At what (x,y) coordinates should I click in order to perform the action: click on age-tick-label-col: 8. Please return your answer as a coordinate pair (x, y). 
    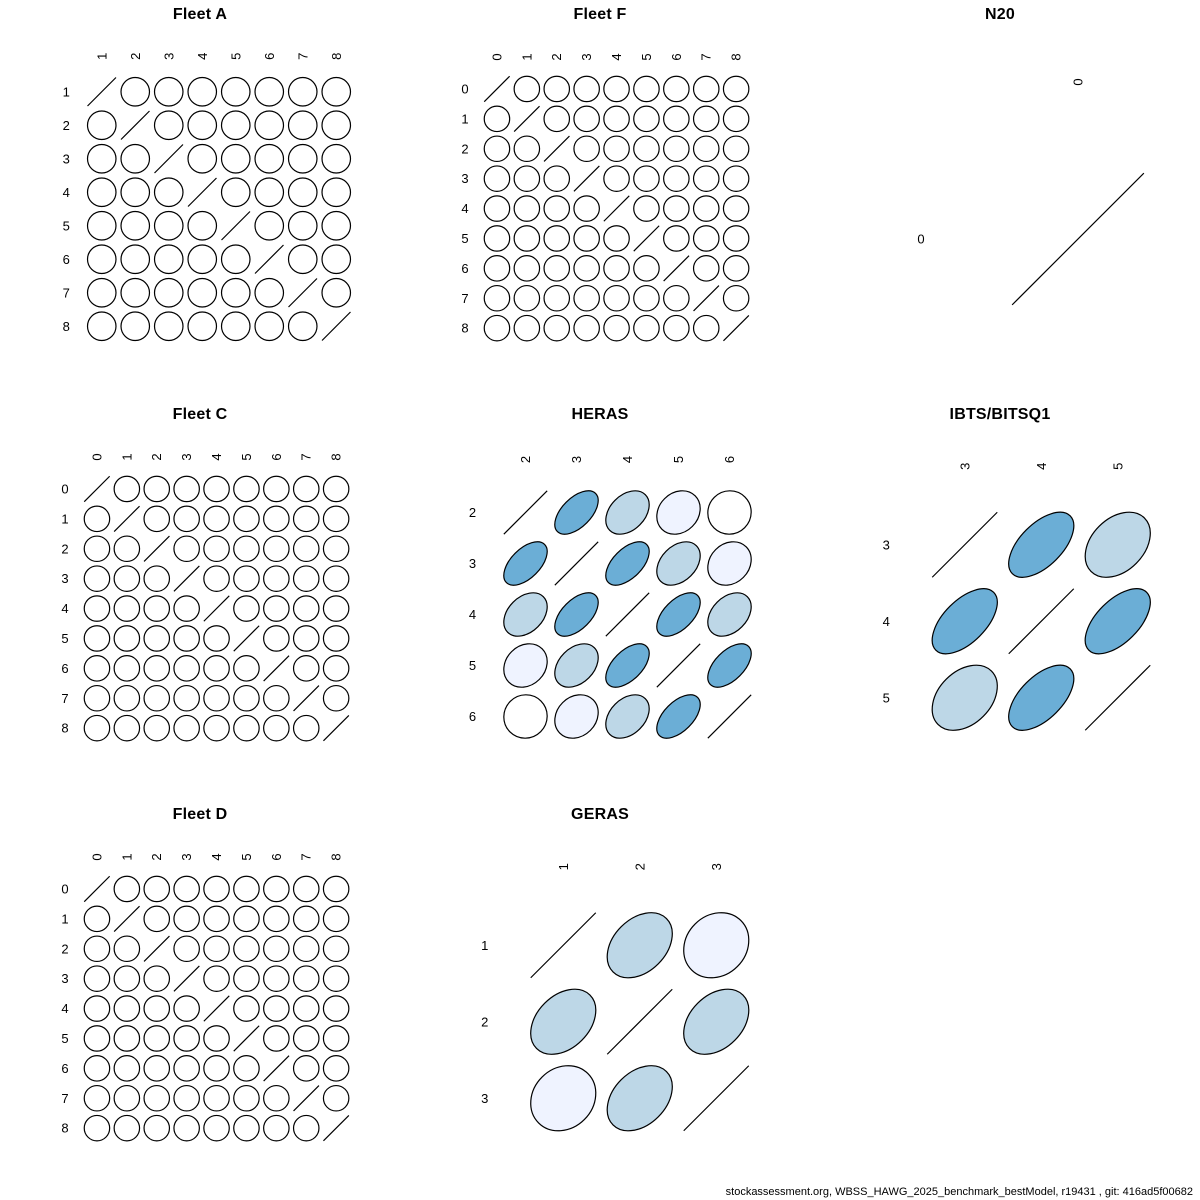
    Looking at the image, I should click on (336, 856).